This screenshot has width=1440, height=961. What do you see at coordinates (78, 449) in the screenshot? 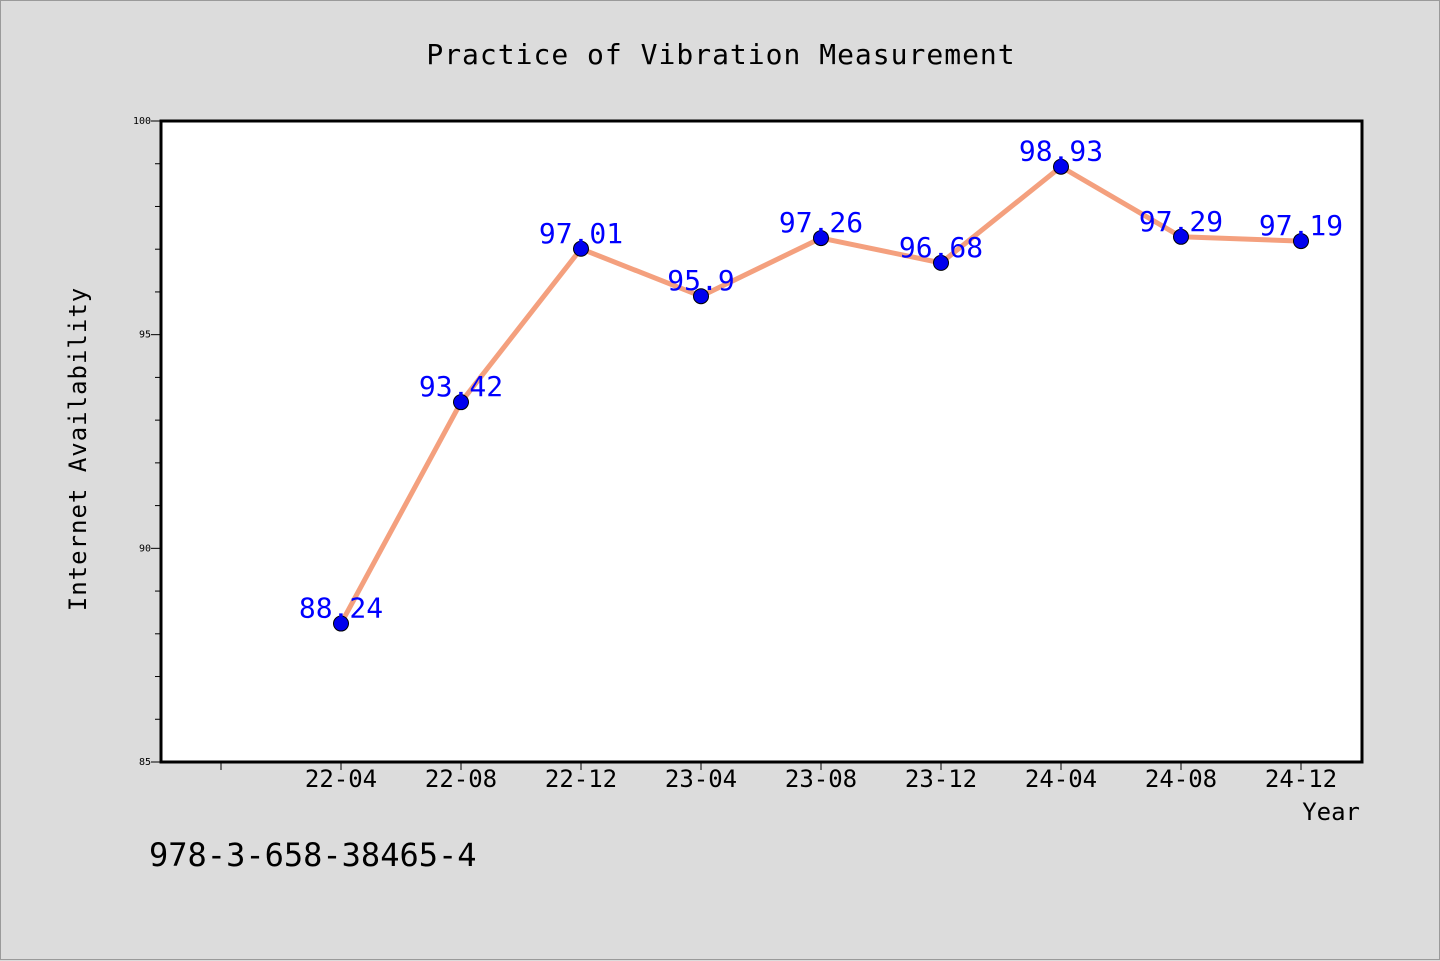
I see `y-axis-label: Internet Availability` at bounding box center [78, 449].